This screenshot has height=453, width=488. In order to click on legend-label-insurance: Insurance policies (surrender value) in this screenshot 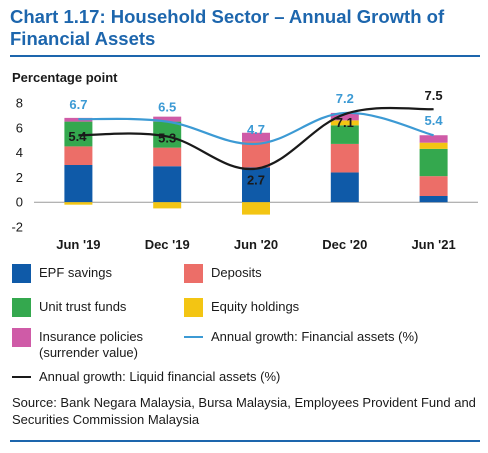, I will do `click(91, 344)`.